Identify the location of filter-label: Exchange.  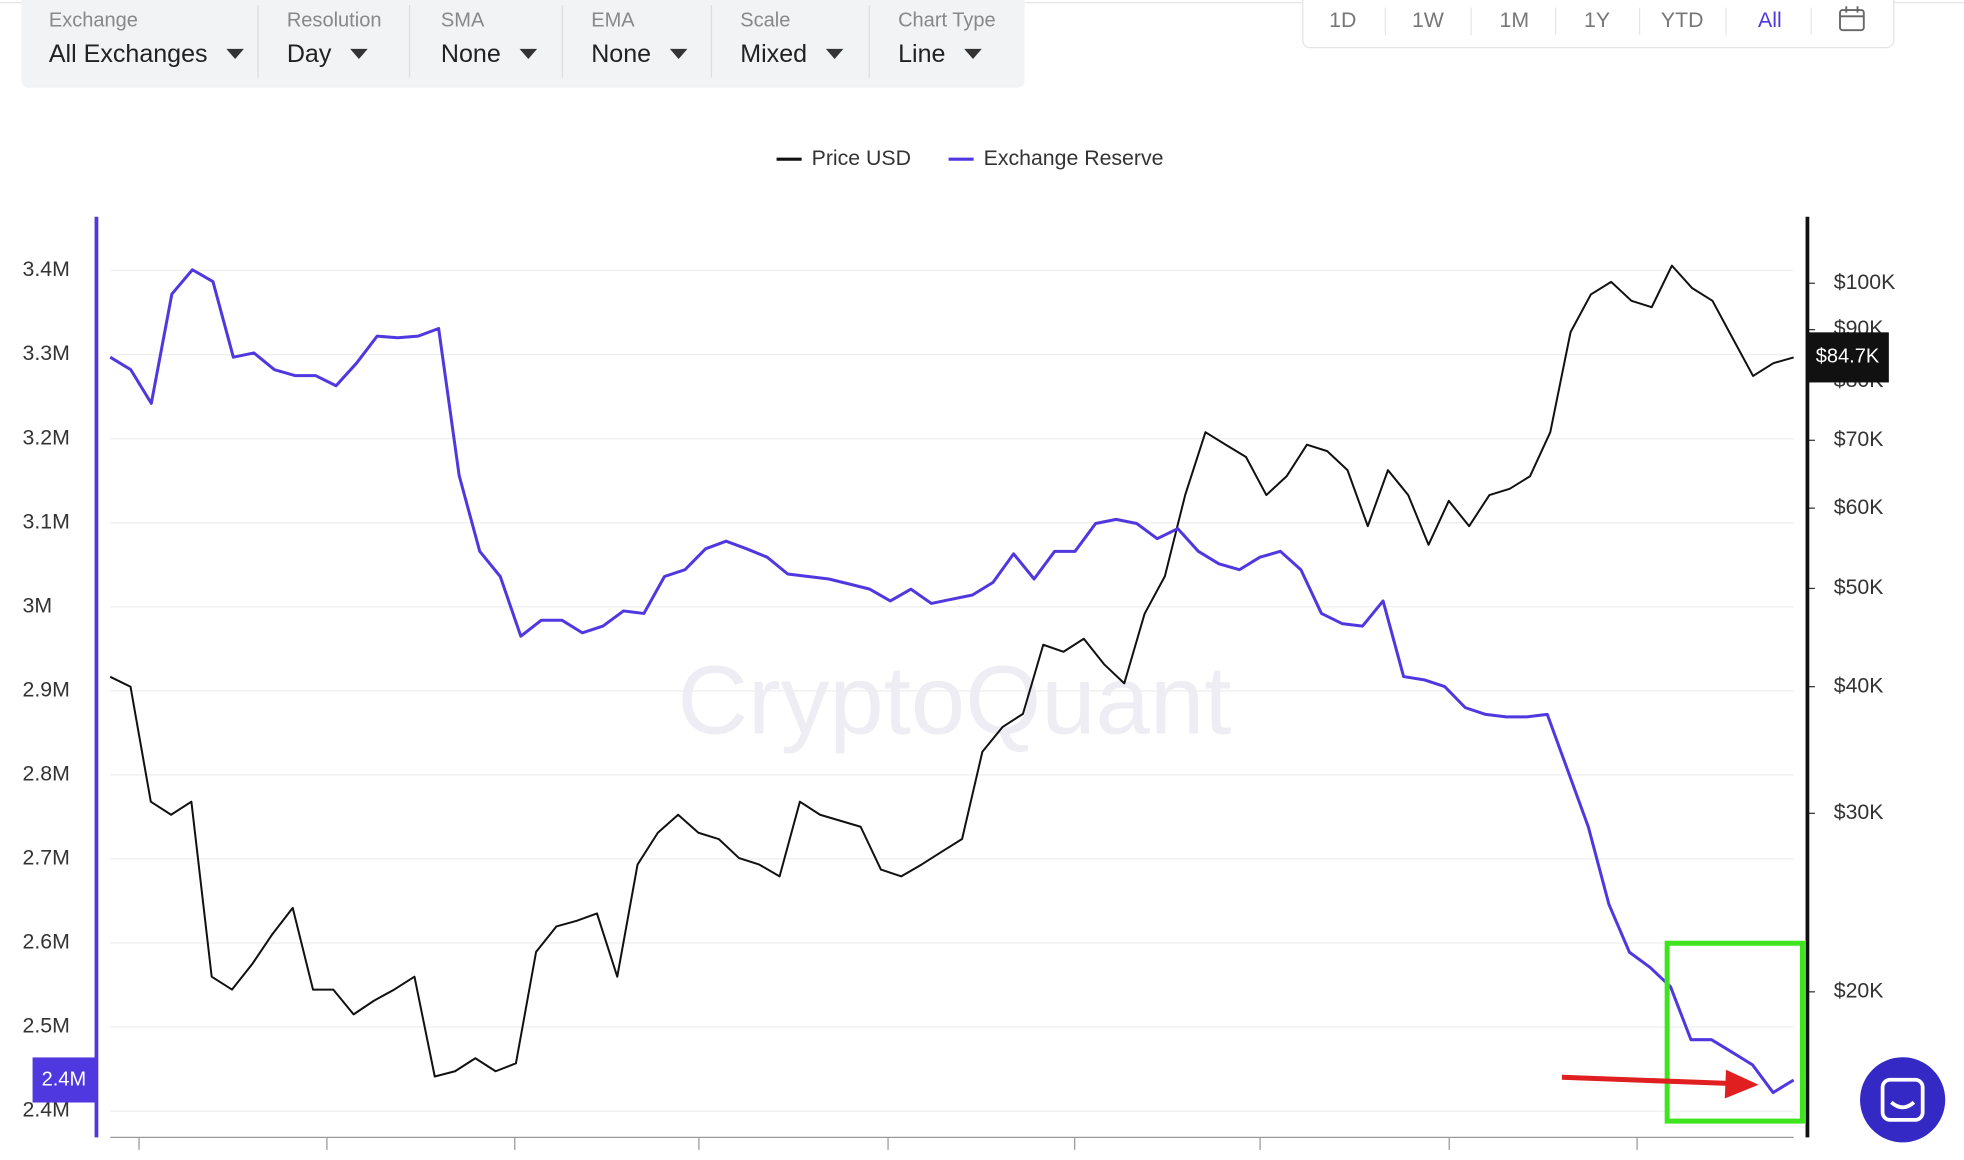
(93, 21).